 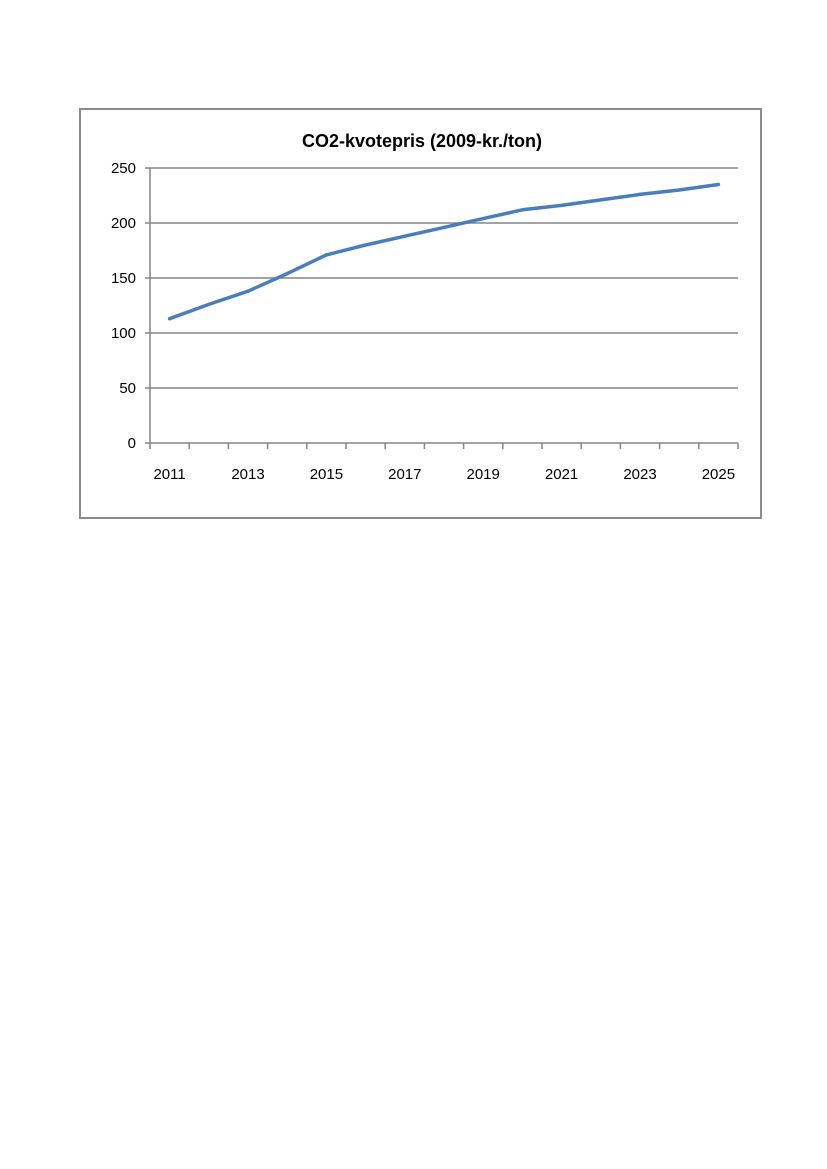 I want to click on x-tick-label: 2021, so click(x=561, y=474).